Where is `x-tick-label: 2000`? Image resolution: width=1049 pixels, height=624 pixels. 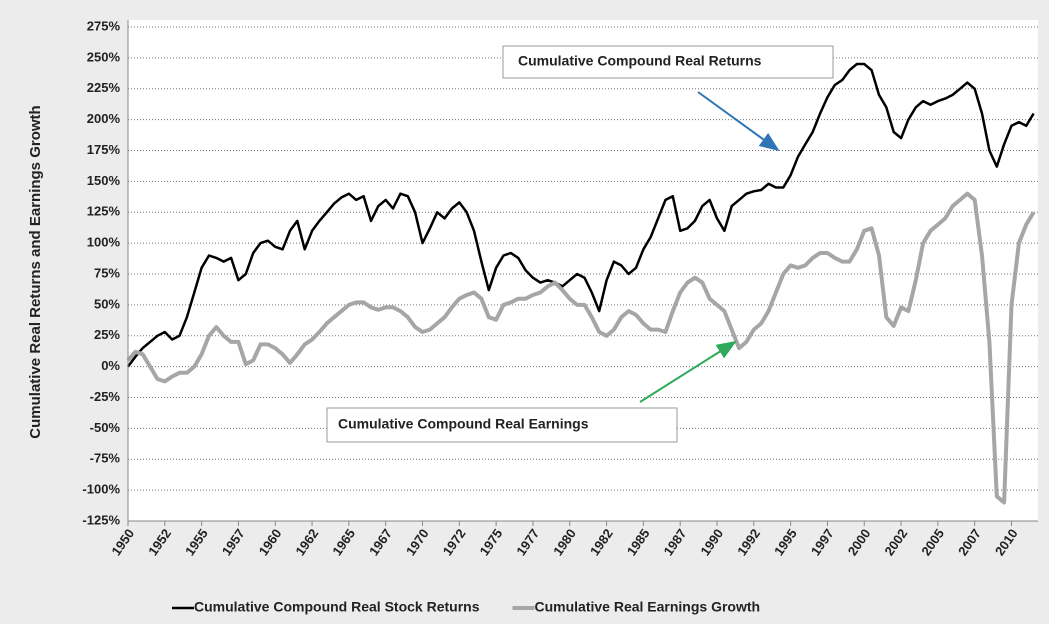 x-tick-label: 2000 is located at coordinates (859, 542).